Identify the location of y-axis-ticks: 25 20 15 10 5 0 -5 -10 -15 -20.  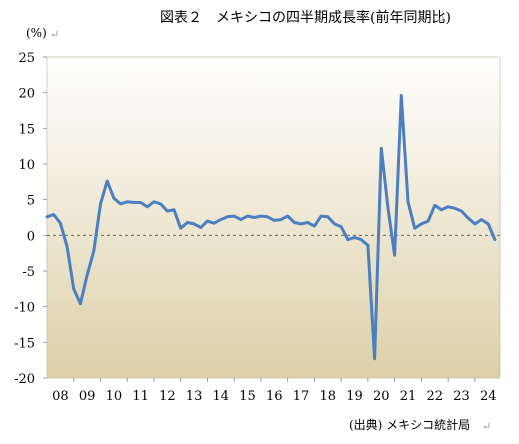
(30, 219).